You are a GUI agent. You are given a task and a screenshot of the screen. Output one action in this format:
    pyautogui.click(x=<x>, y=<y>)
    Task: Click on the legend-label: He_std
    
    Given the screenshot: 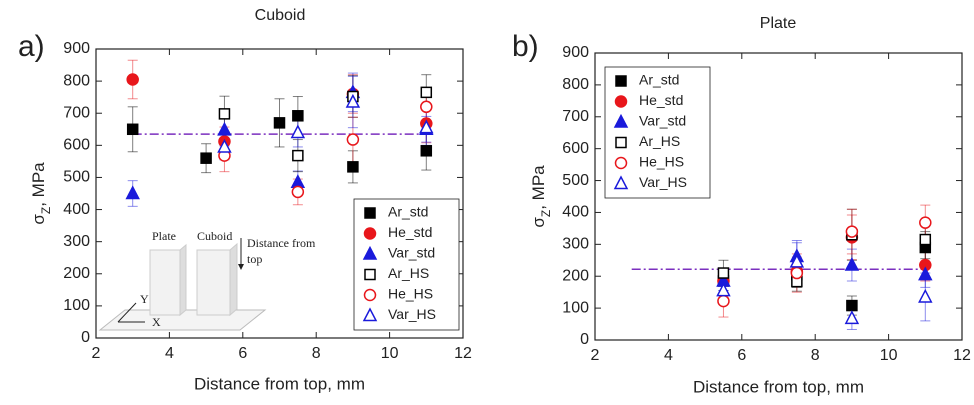 What is the action you would take?
    pyautogui.click(x=661, y=100)
    